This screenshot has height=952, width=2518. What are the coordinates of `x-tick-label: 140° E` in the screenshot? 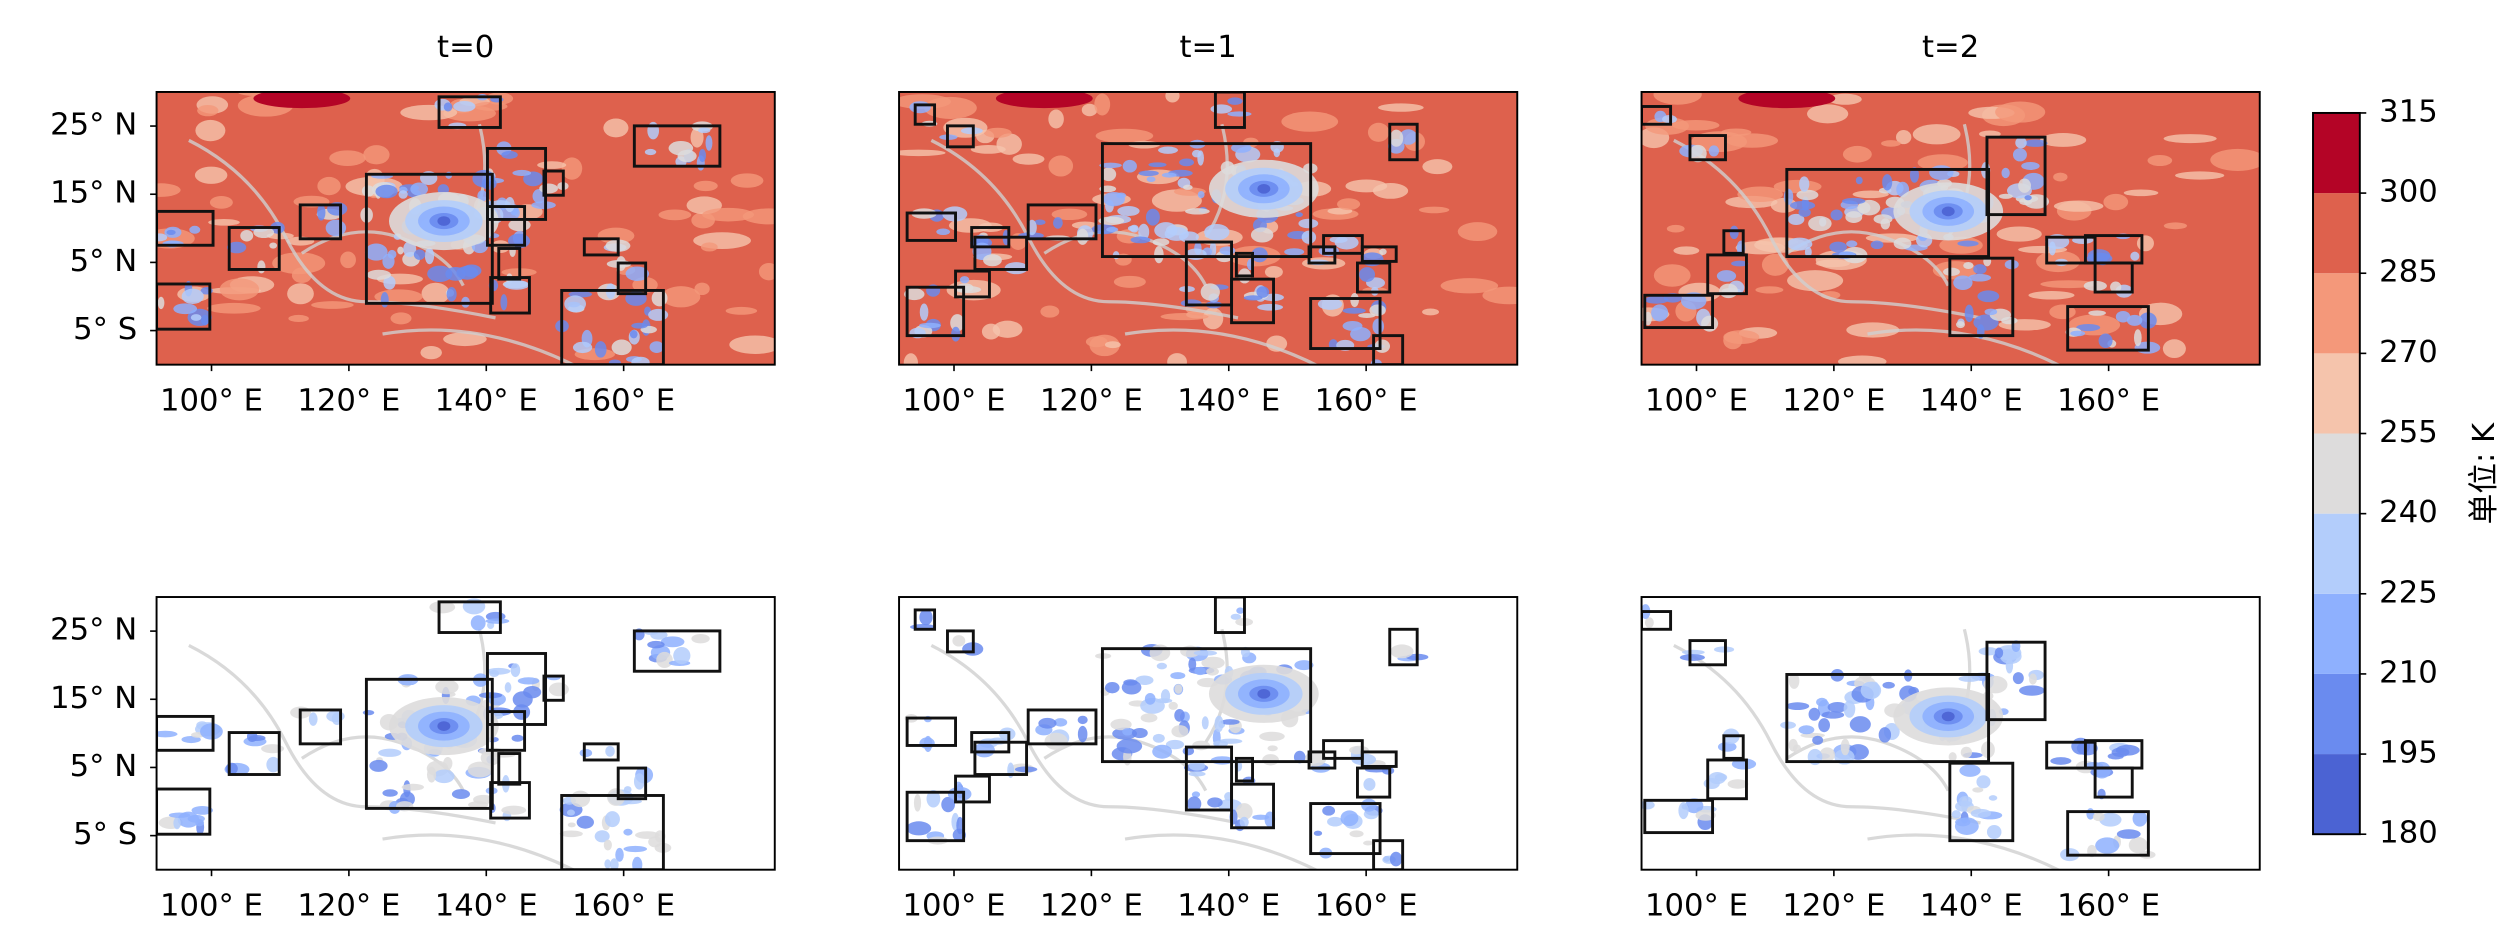 It's located at (1971, 905).